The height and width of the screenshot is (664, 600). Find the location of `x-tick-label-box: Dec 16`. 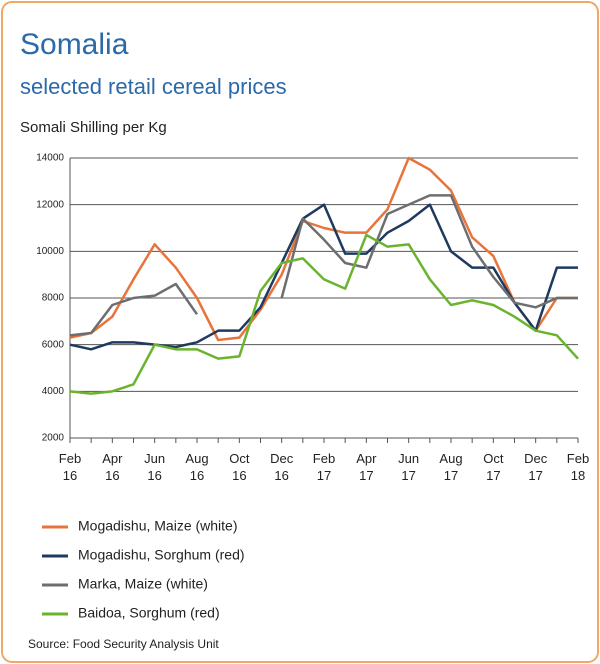

x-tick-label-box: Dec 16 is located at coordinates (282, 467).